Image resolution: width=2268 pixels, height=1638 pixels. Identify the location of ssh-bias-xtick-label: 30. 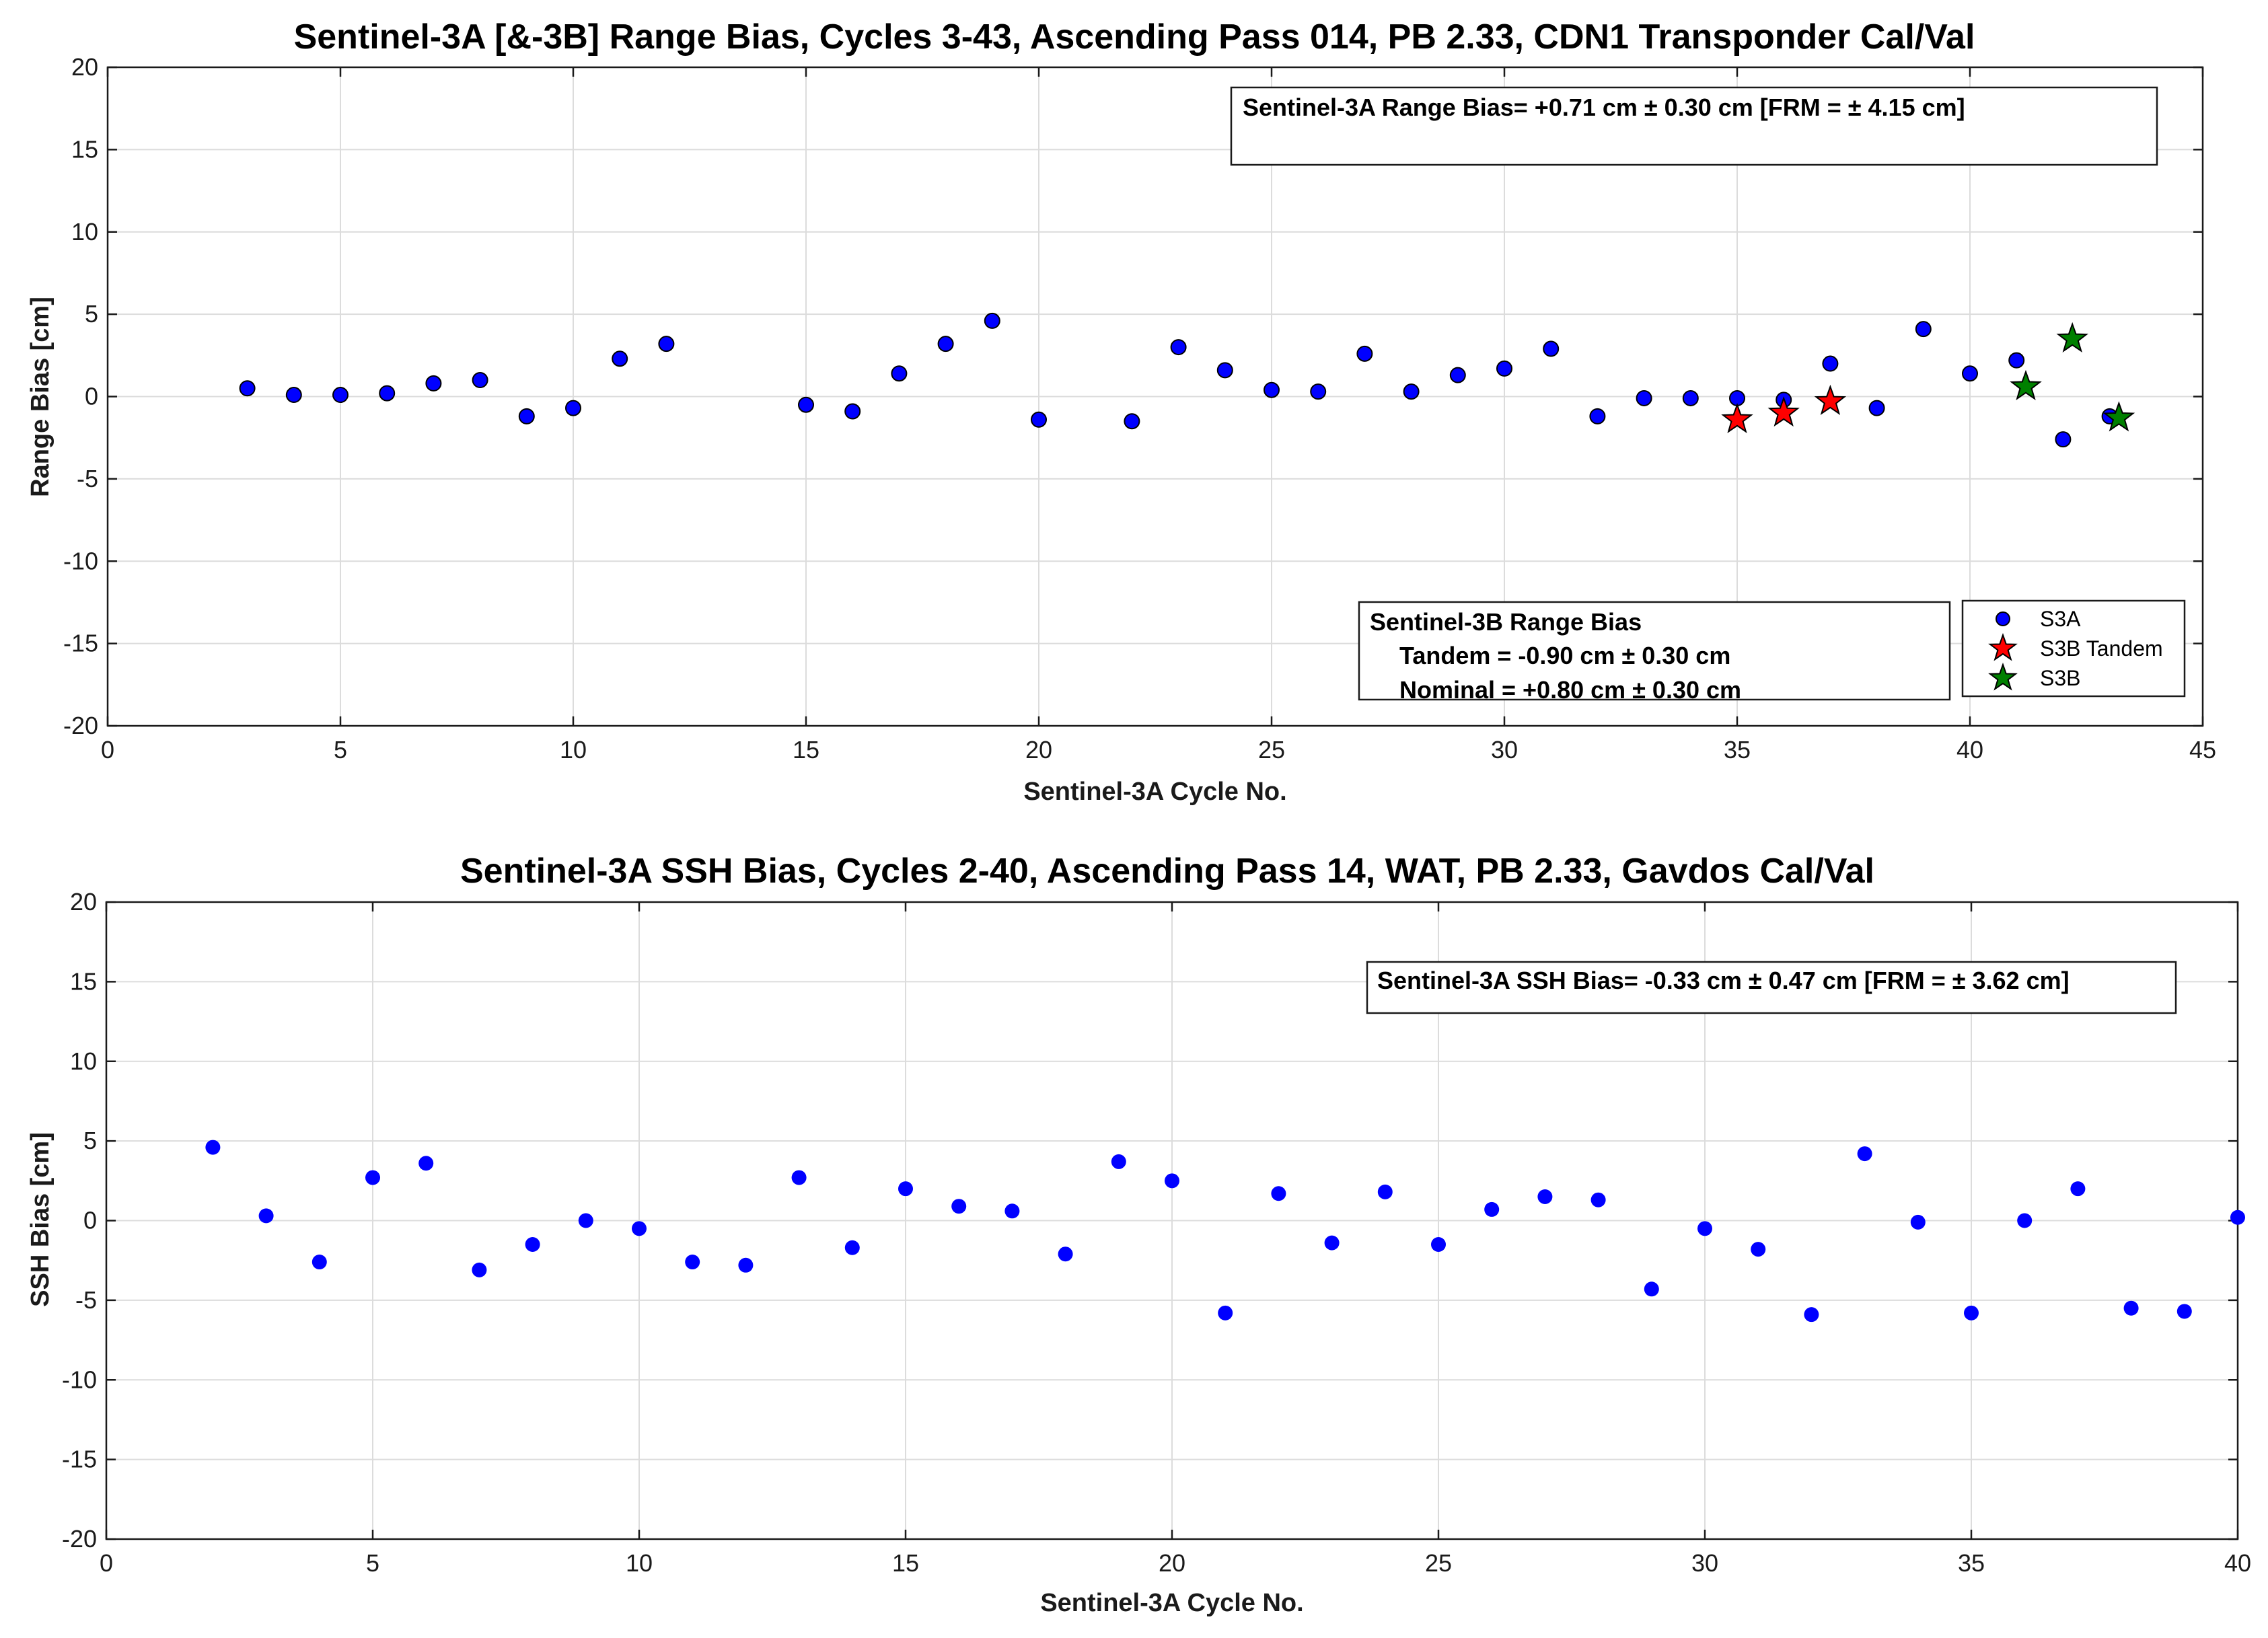
(1704, 1563).